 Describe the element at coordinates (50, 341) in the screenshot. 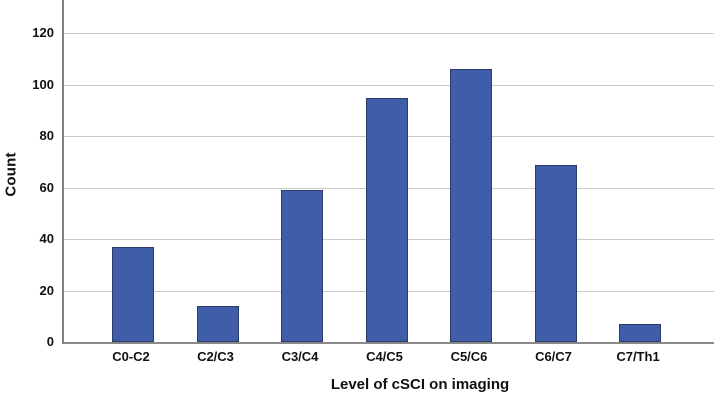

I see `y-tick-label-0: 0` at that location.